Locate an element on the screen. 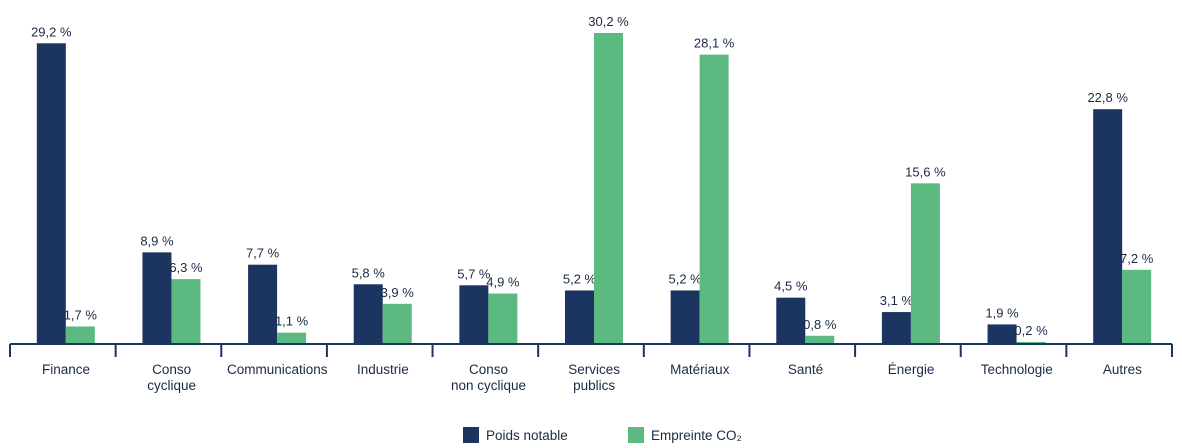 Image resolution: width=1182 pixels, height=448 pixels. x-tick-label: Matériaux is located at coordinates (700, 369).